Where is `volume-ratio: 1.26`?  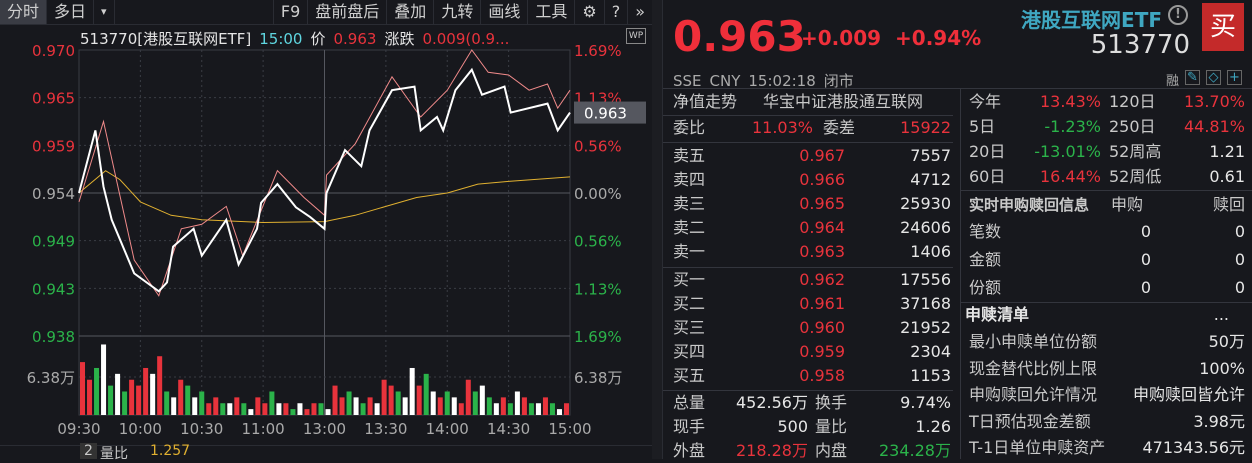
volume-ratio: 1.26 is located at coordinates (933, 426).